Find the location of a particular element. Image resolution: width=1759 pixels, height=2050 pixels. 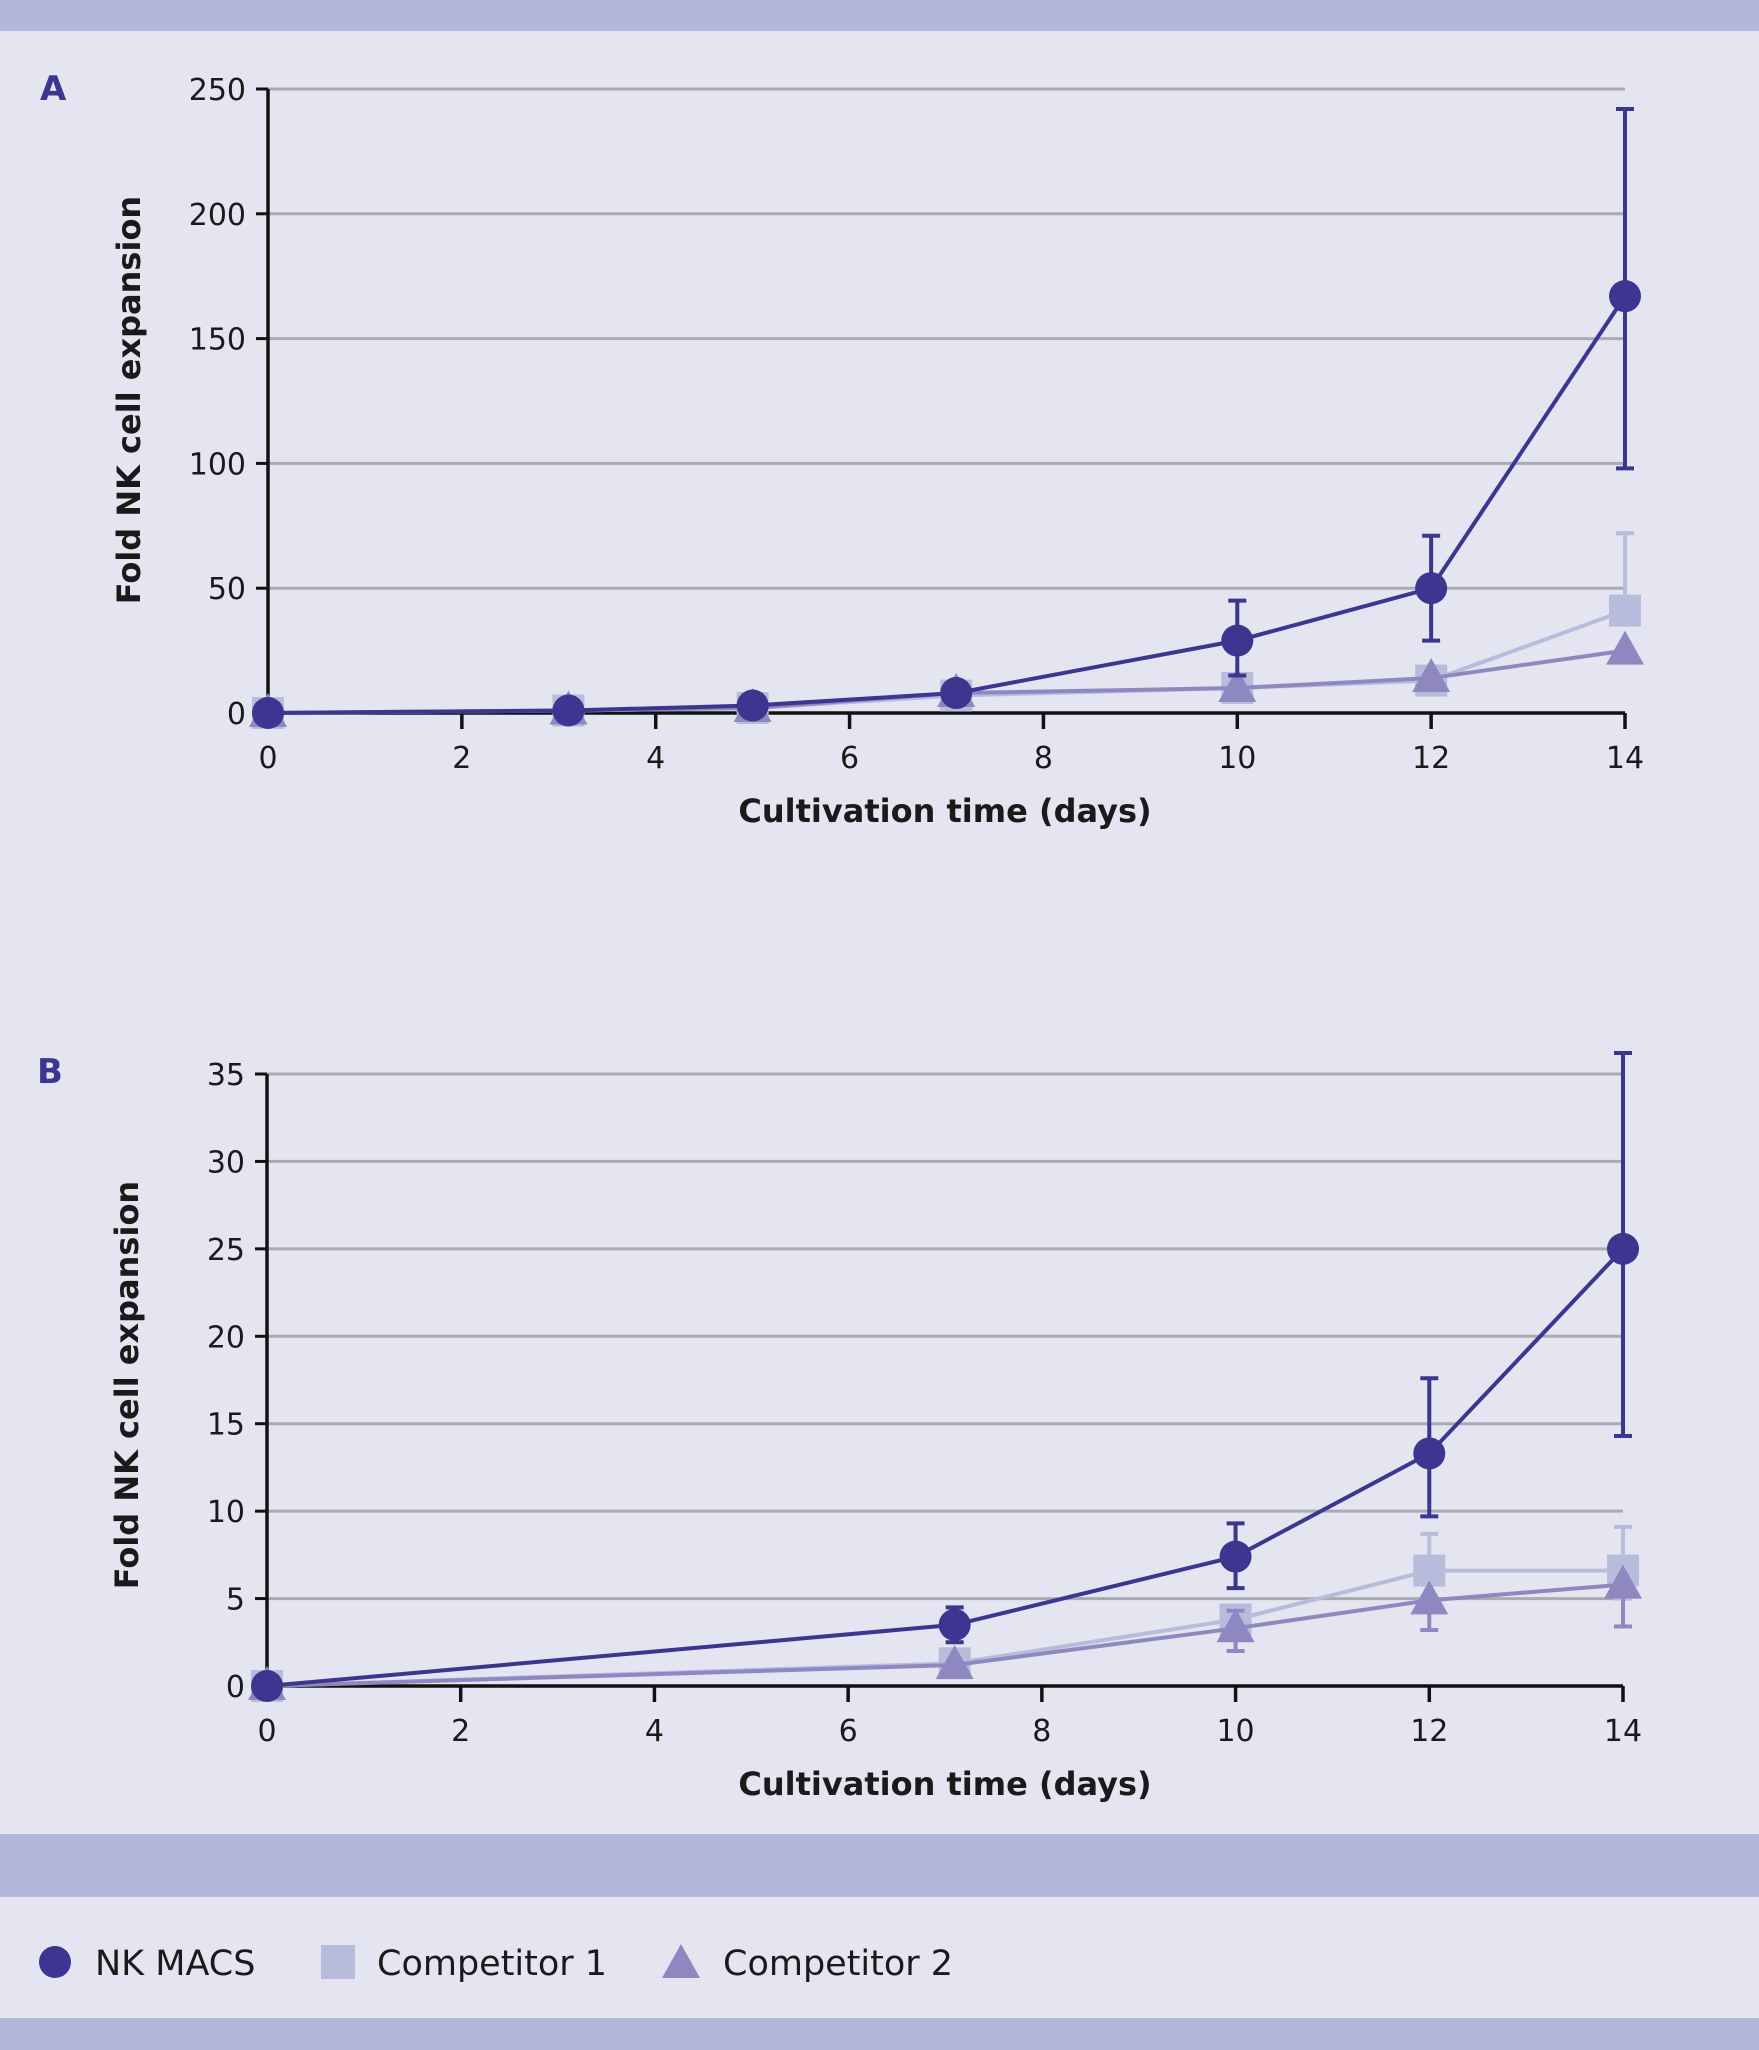

y-tick-label: 30 is located at coordinates (226, 1162).